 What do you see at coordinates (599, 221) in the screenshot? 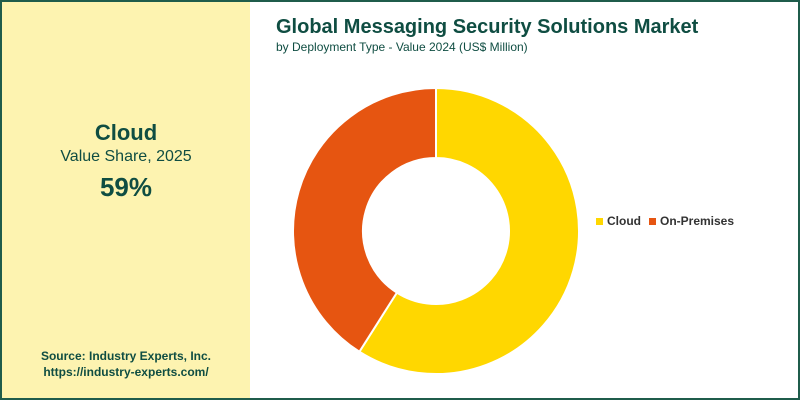
I see `legend-swatch-cloud` at bounding box center [599, 221].